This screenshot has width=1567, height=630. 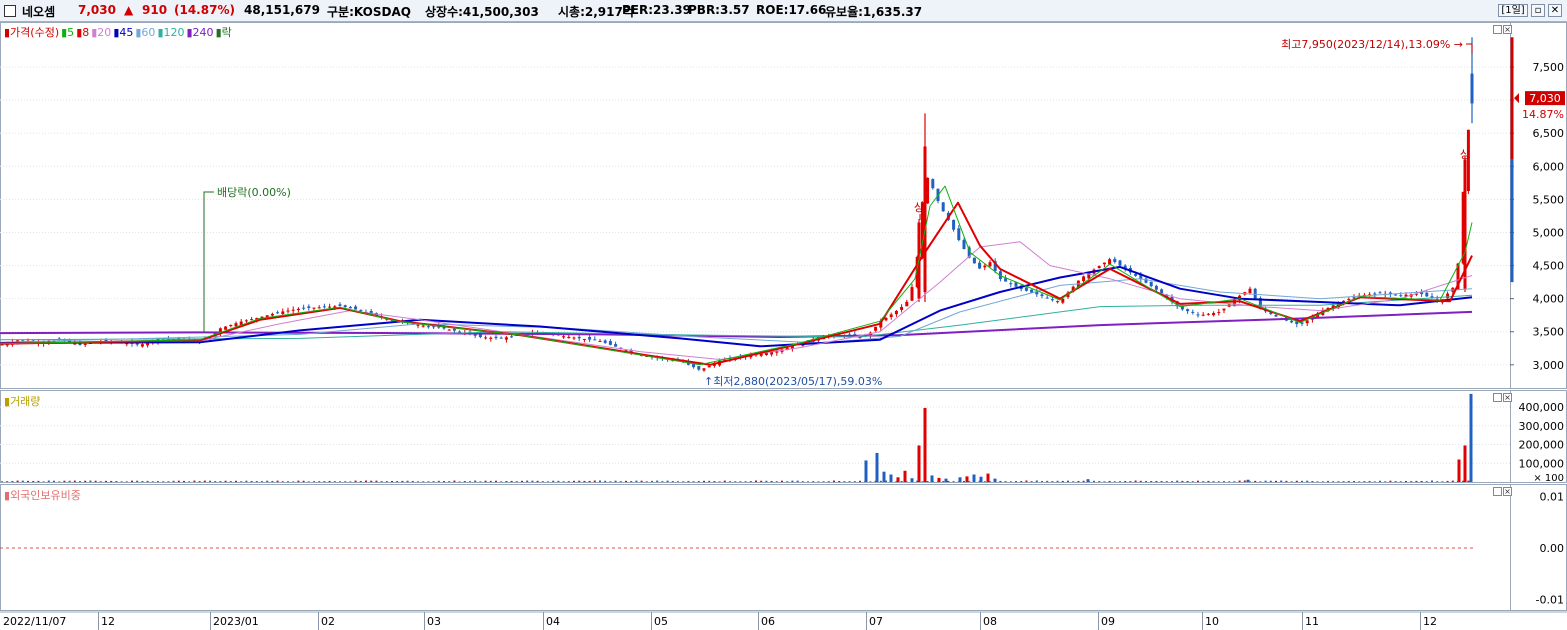 What do you see at coordinates (791, 10) in the screenshot?
I see `roe-value: ROE:17.66` at bounding box center [791, 10].